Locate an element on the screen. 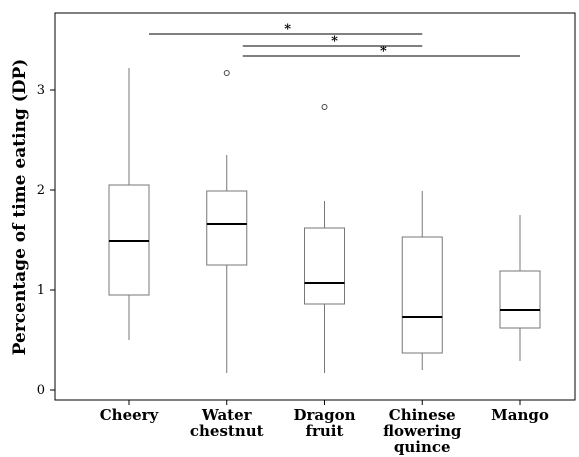 The image size is (579, 457). significance-star-1: * is located at coordinates (334, 41).